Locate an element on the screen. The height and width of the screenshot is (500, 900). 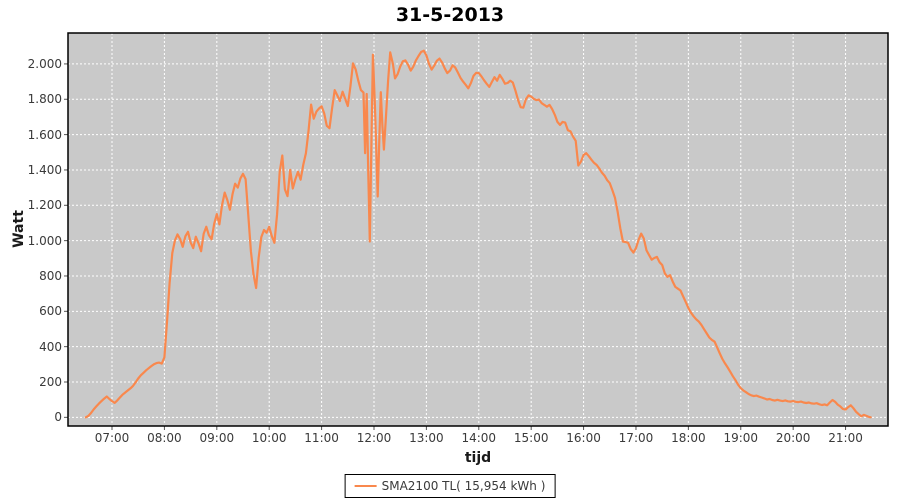
y-axis-tick-label: 2.000 is located at coordinates (44, 63).